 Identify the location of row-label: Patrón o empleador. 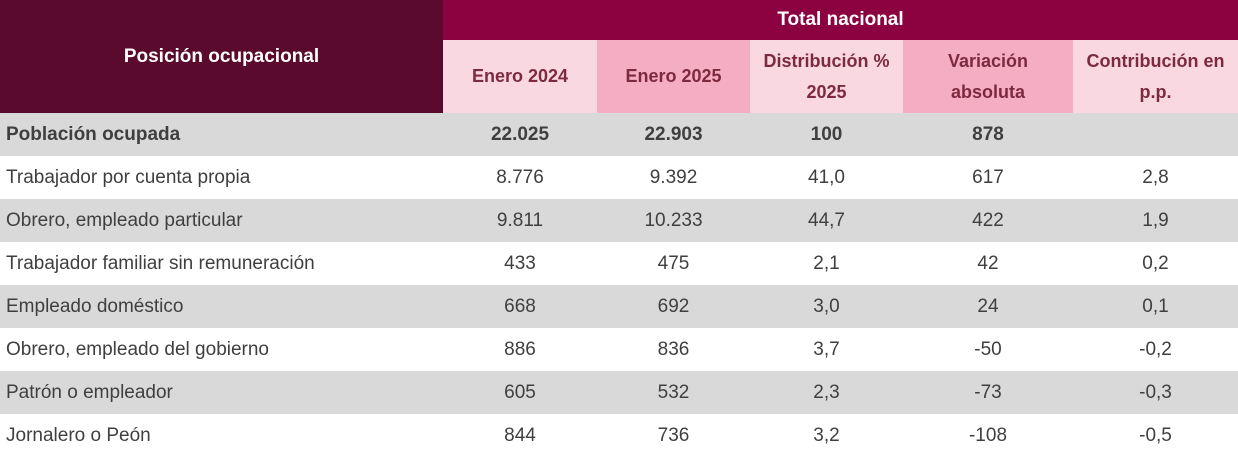
(89, 392).